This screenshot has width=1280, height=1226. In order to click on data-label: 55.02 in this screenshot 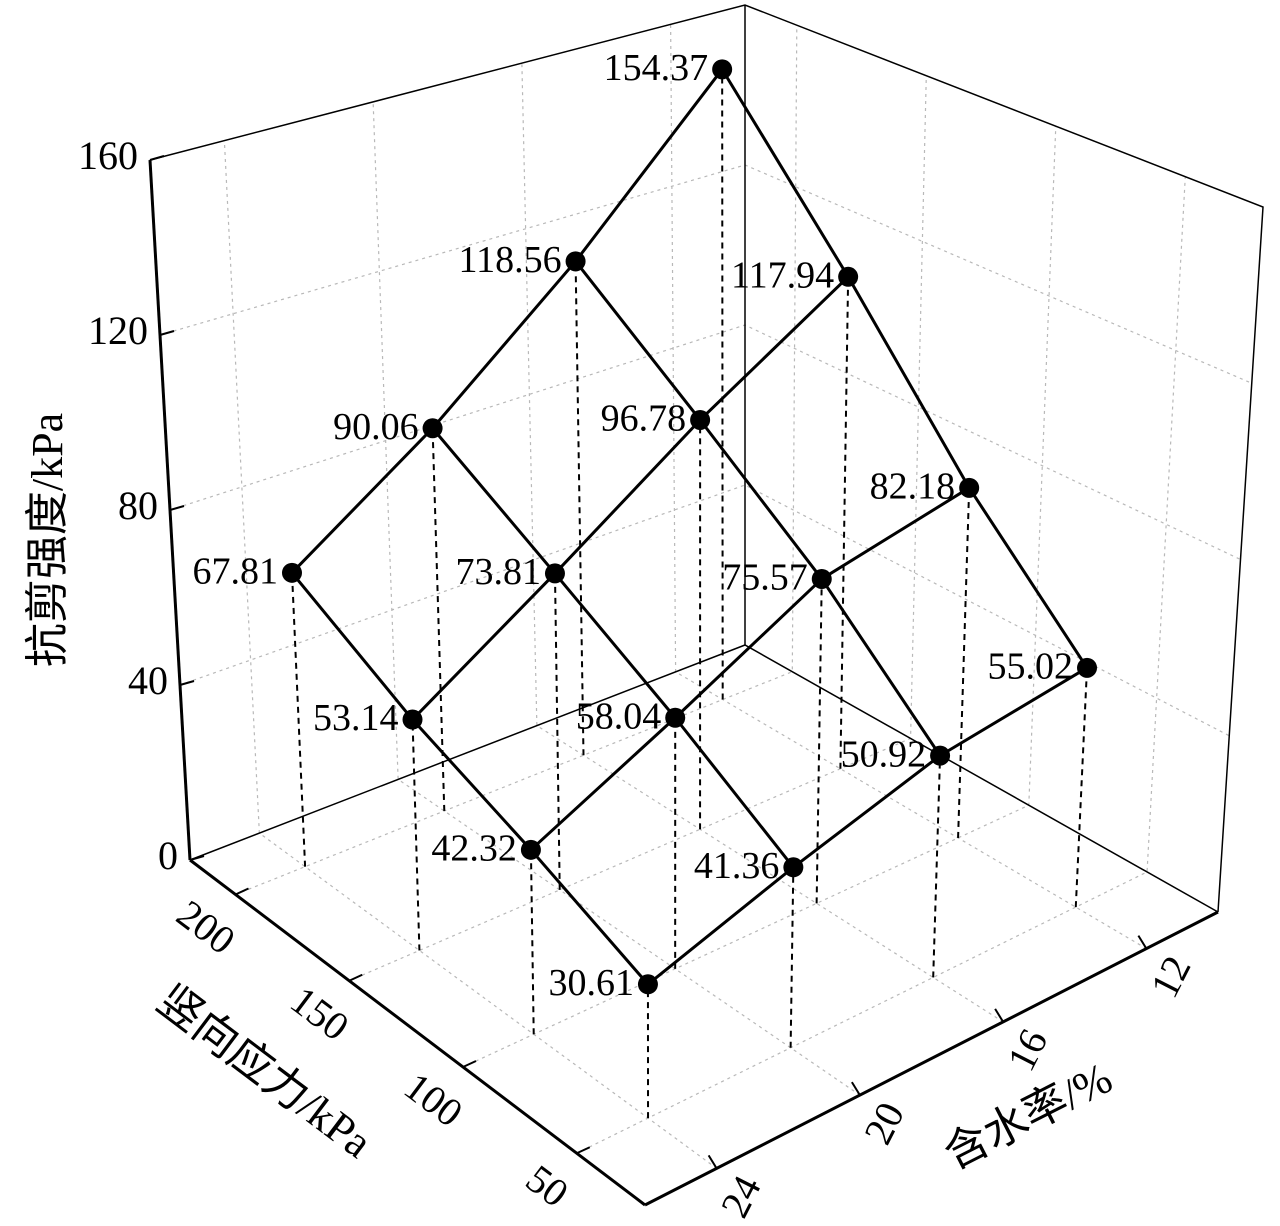, I will do `click(1031, 667)`.